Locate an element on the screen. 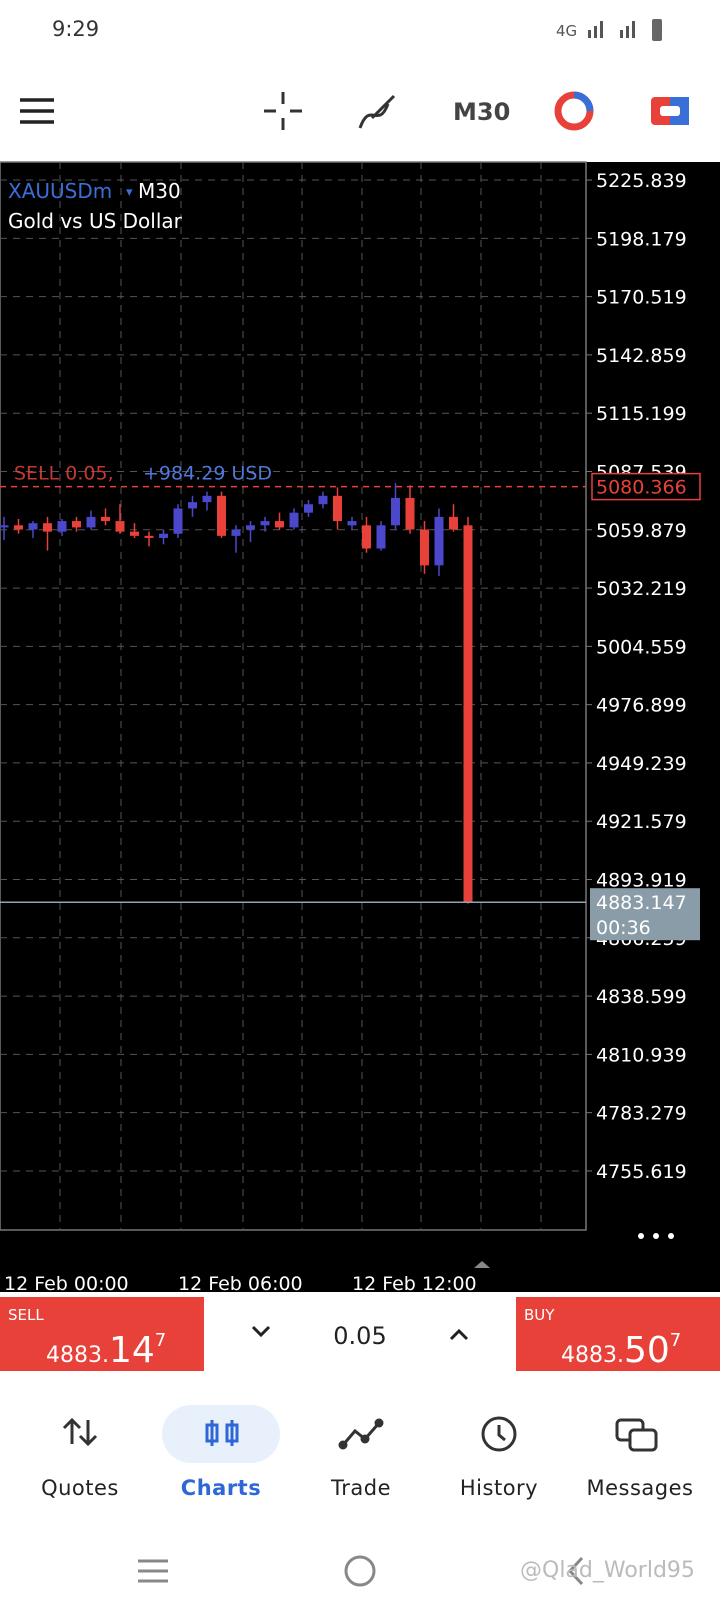 This screenshot has width=720, height=1617. buy-button is located at coordinates (618, 1334).